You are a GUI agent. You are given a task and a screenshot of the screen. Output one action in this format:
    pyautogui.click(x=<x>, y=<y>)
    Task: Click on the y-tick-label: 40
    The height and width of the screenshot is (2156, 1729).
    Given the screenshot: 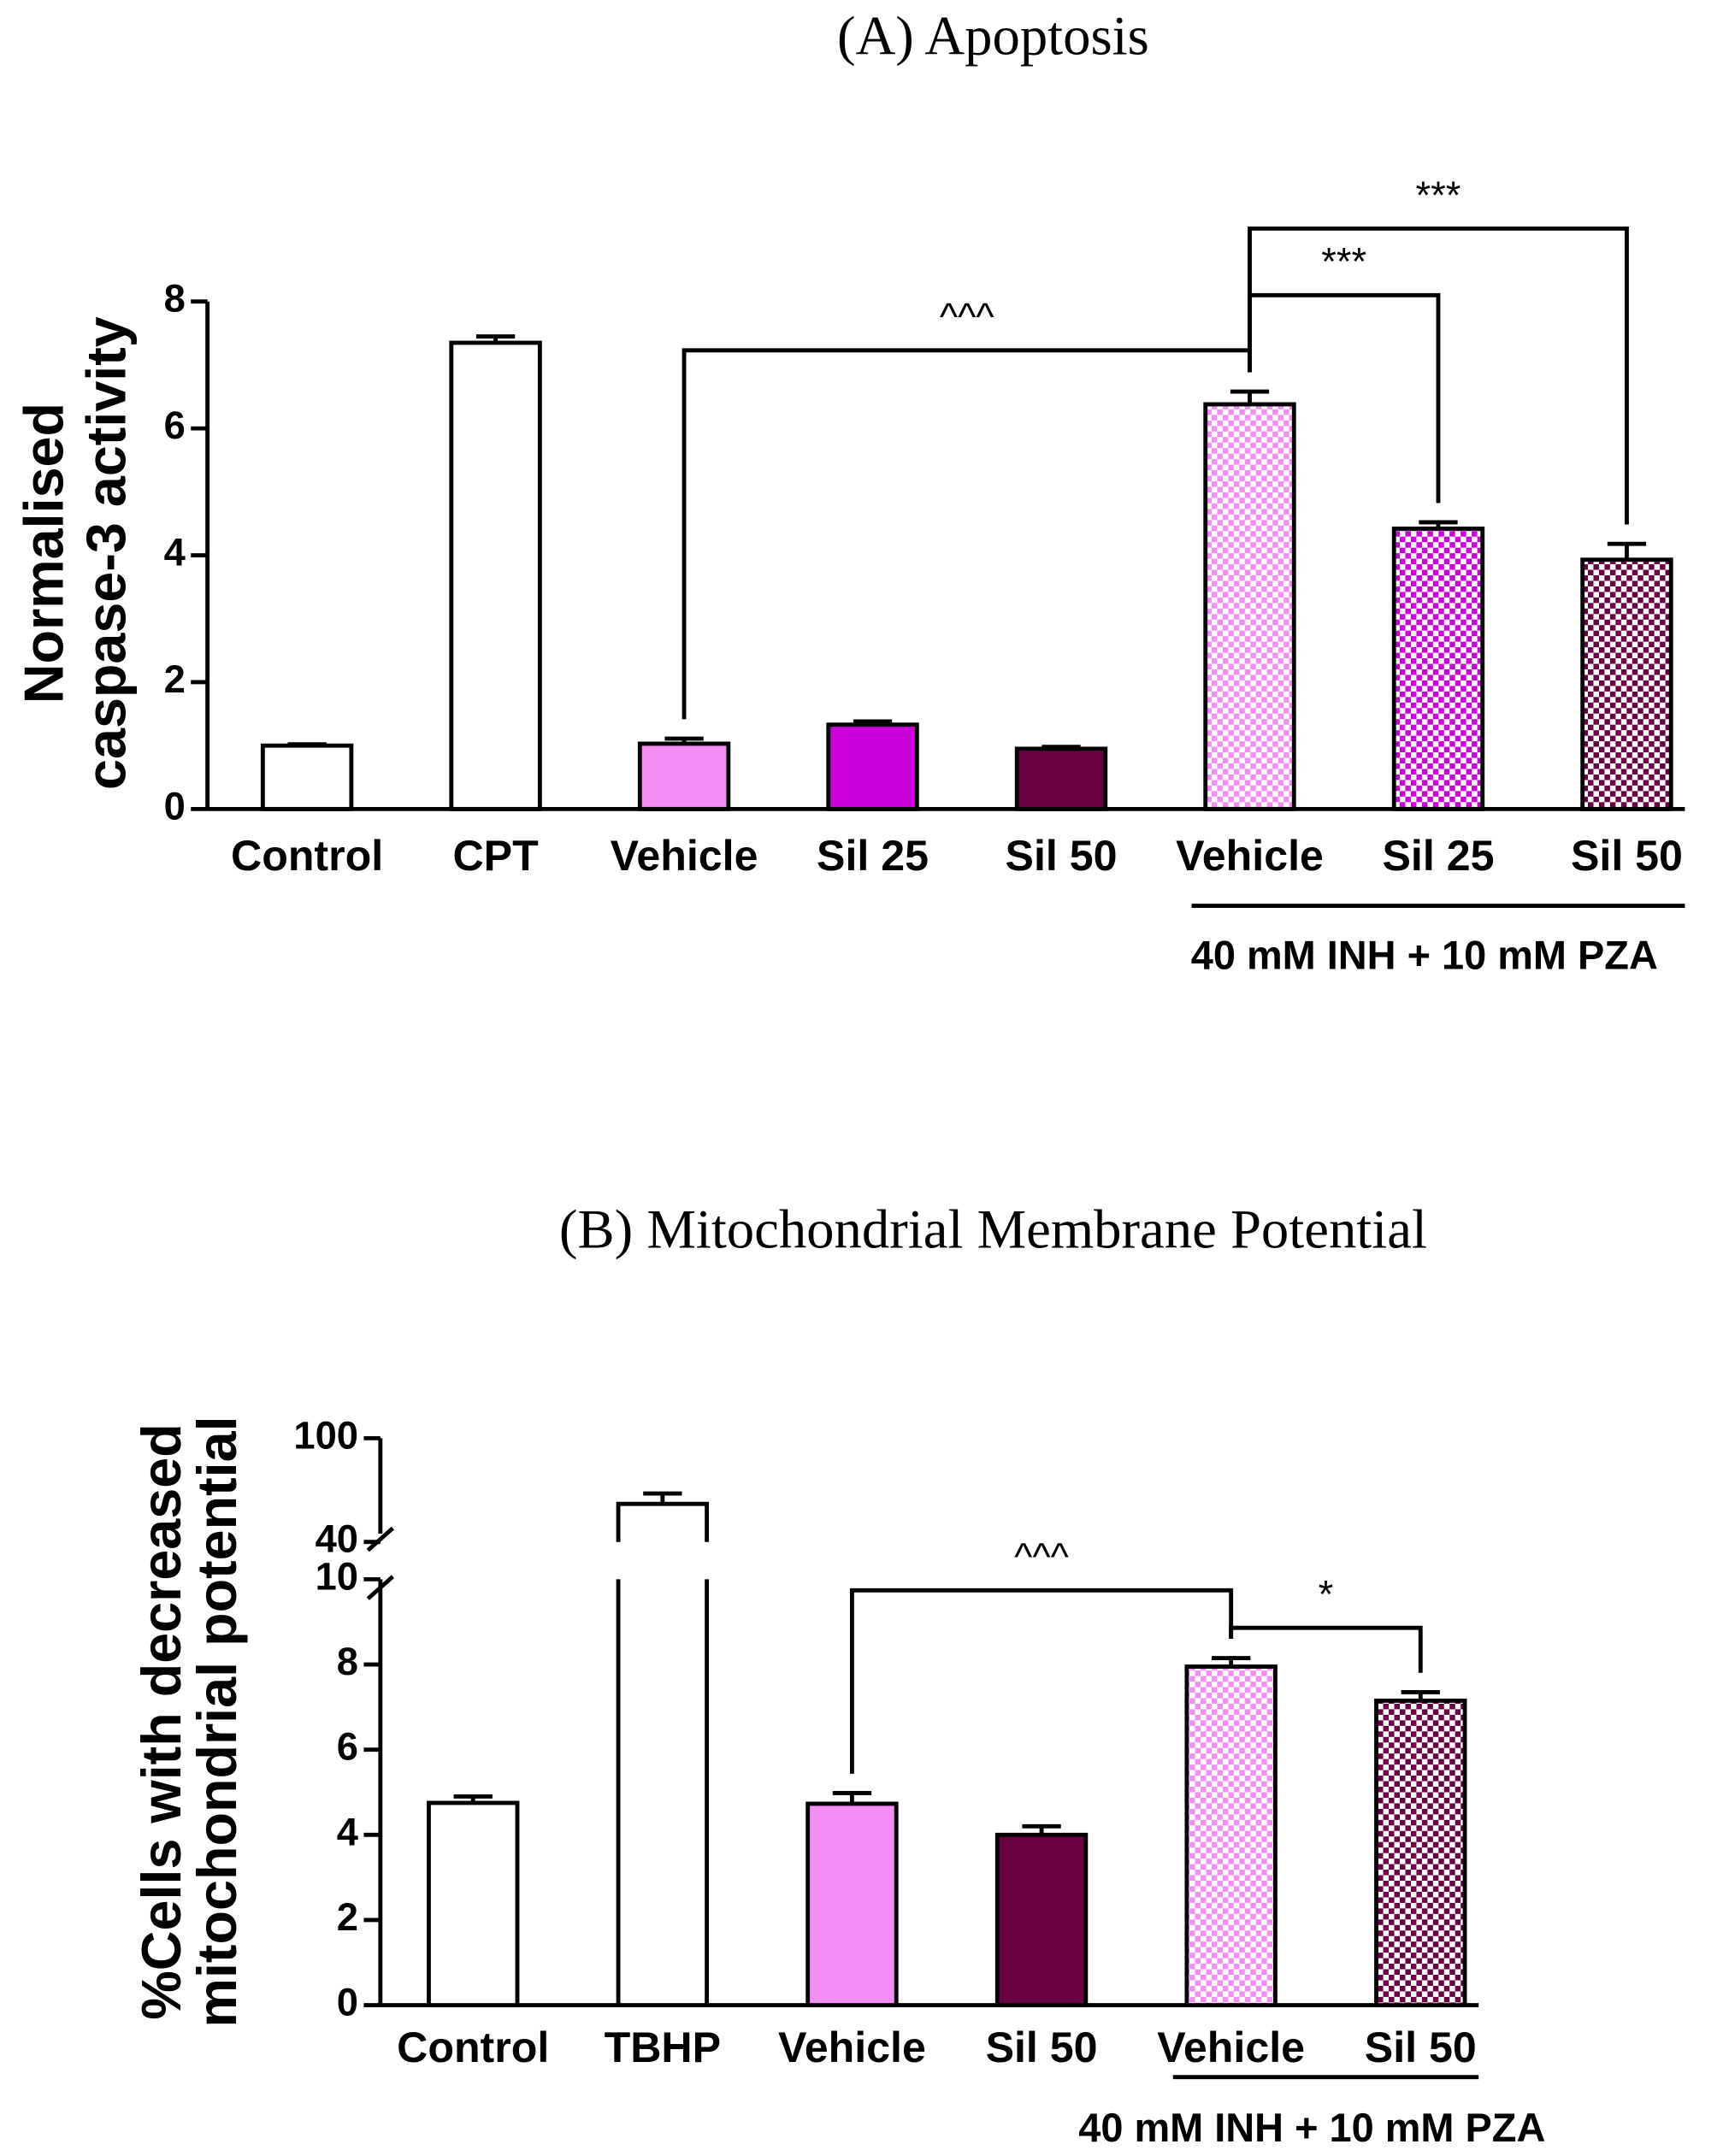 What is the action you would take?
    pyautogui.click(x=337, y=1539)
    